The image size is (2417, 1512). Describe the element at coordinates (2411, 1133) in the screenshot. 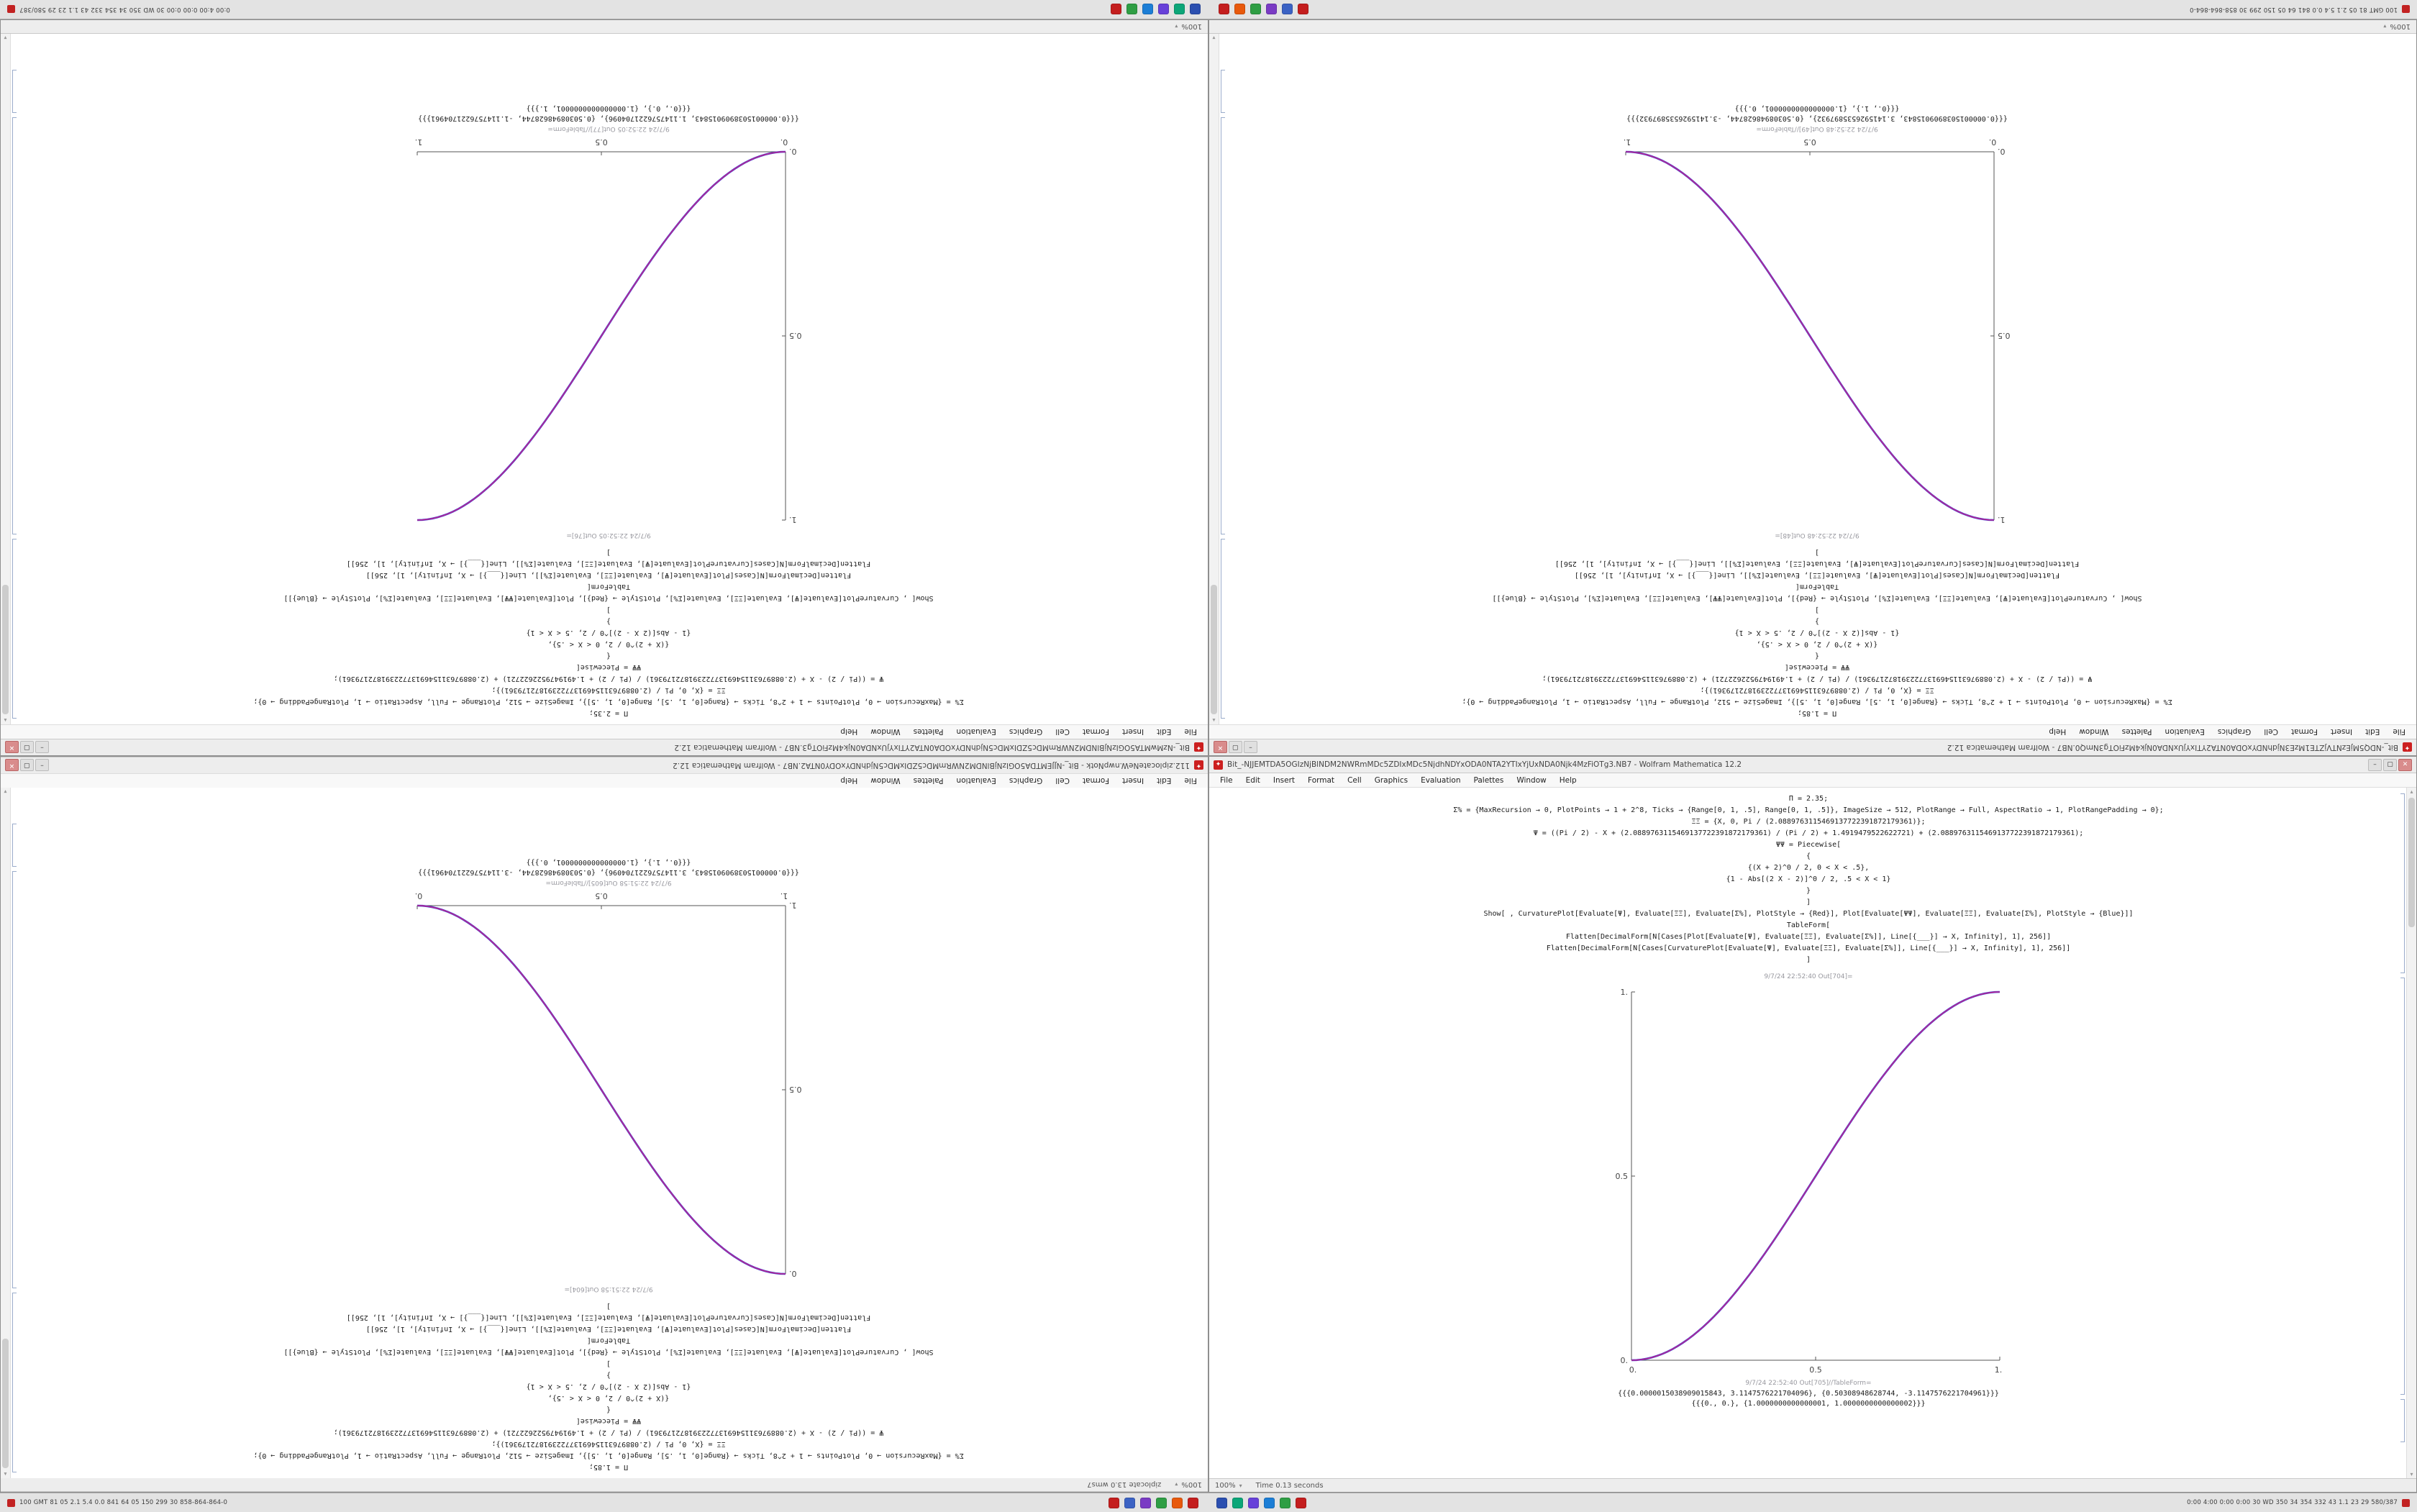

I see `vertical-scrollbar: ▴ ▾` at that location.